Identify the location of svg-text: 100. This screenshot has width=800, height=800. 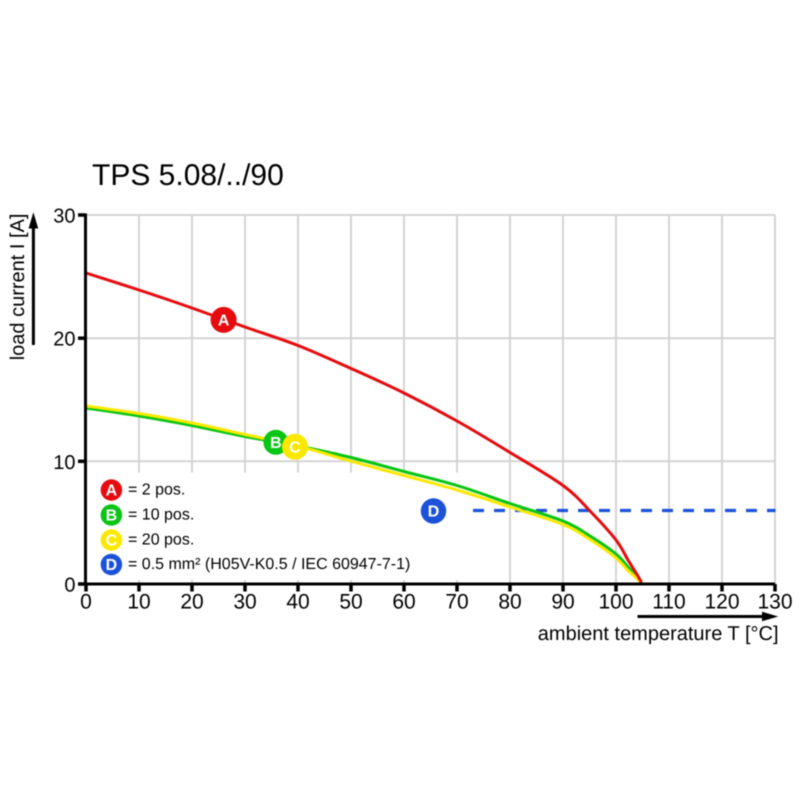
(615, 602).